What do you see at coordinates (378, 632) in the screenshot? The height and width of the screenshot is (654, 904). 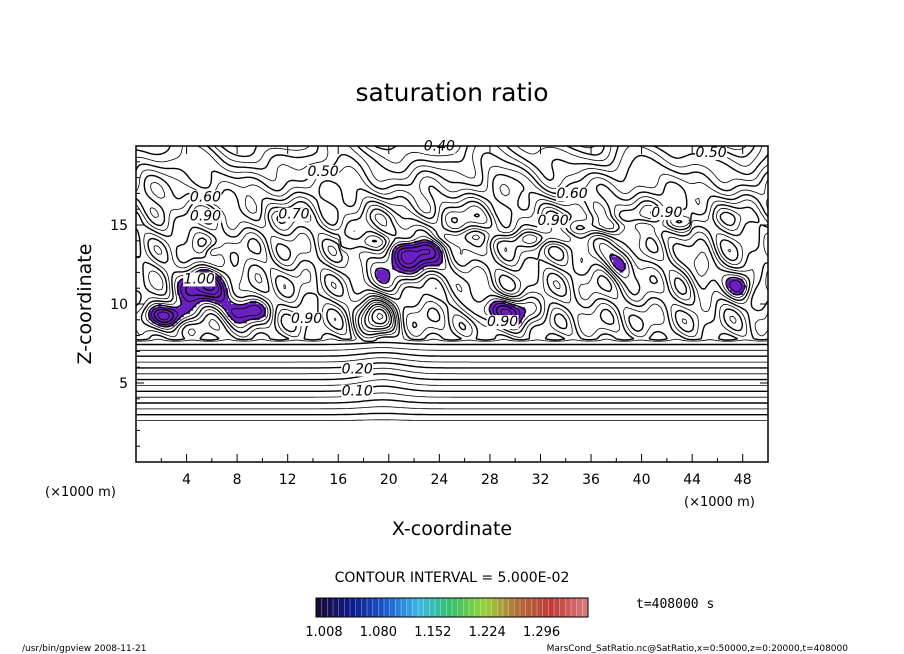 I see `colorbar-tick-label: 1.080` at bounding box center [378, 632].